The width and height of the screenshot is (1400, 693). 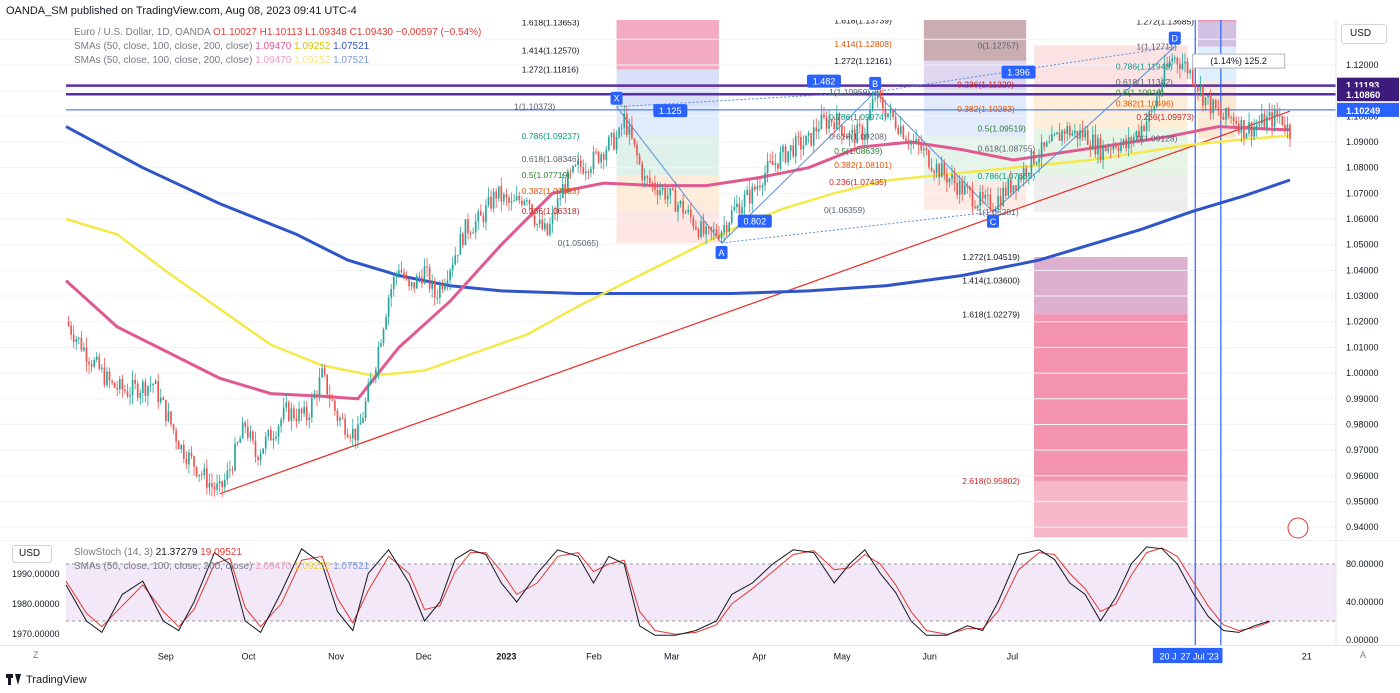 I want to click on fib-level-label: 1(1.12711), so click(x=1156, y=47).